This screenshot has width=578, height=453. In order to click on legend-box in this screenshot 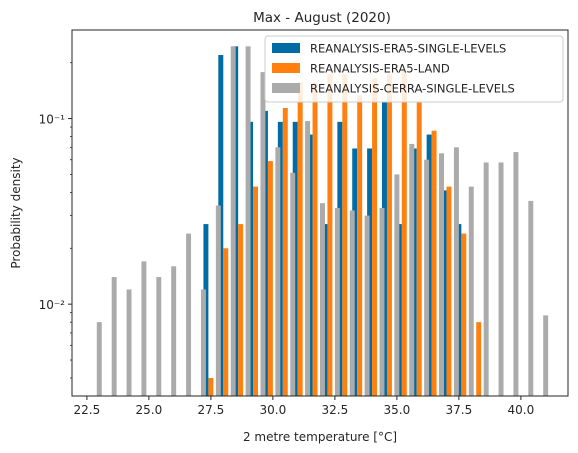, I will do `click(414, 69)`.